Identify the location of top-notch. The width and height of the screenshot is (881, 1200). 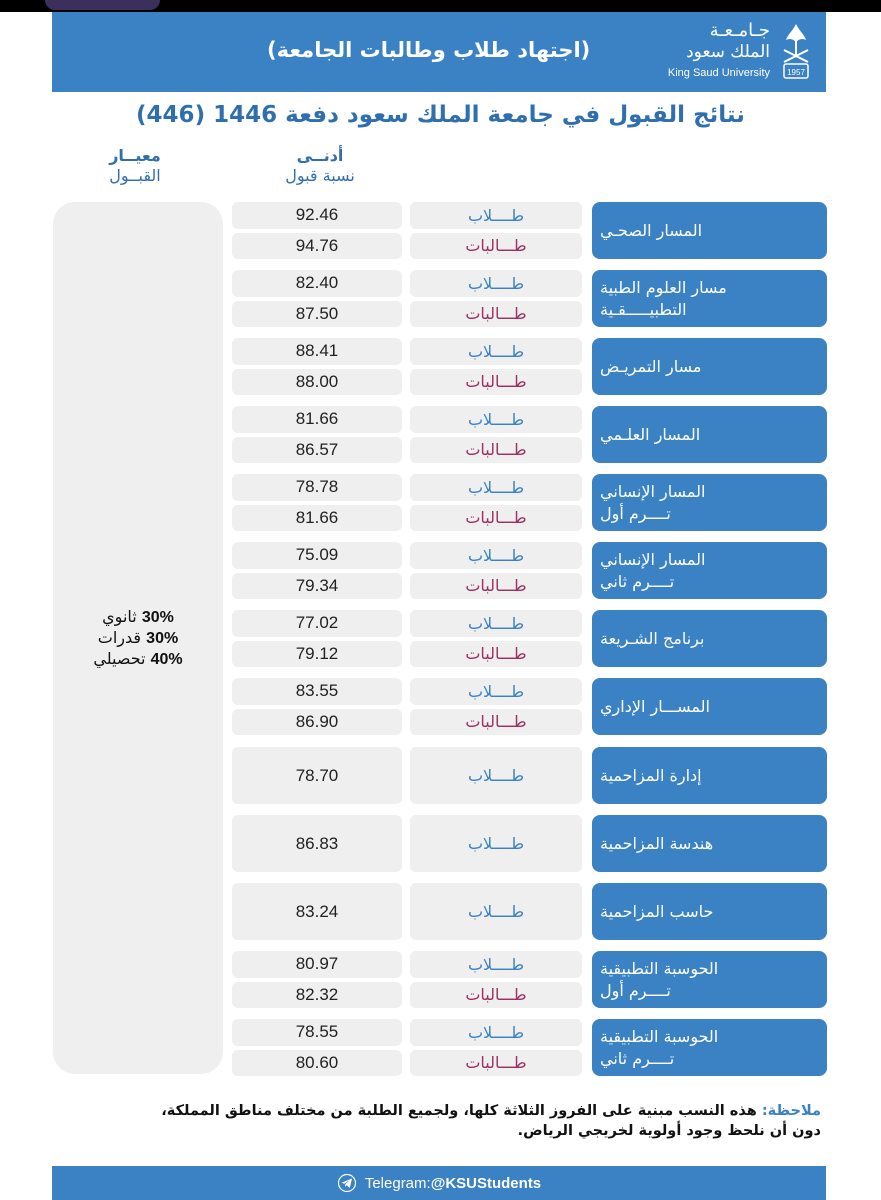
(102, 5).